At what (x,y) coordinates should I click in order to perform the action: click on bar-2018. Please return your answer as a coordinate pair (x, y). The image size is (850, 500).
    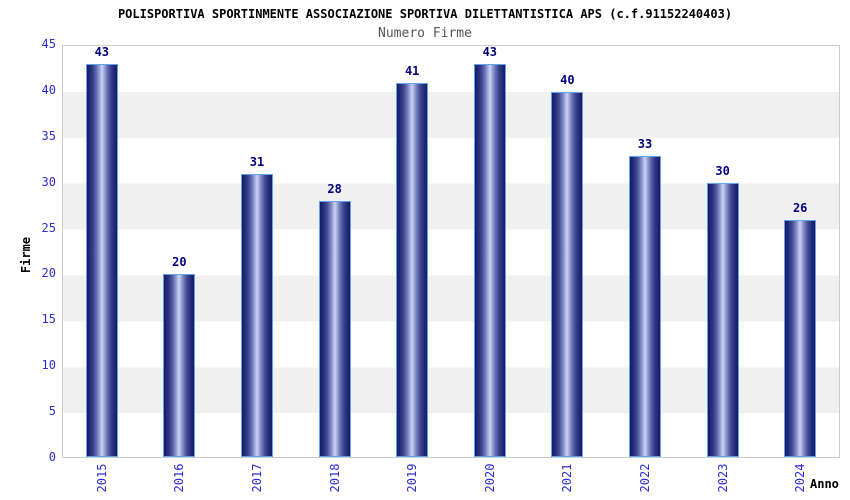
    Looking at the image, I should click on (334, 329).